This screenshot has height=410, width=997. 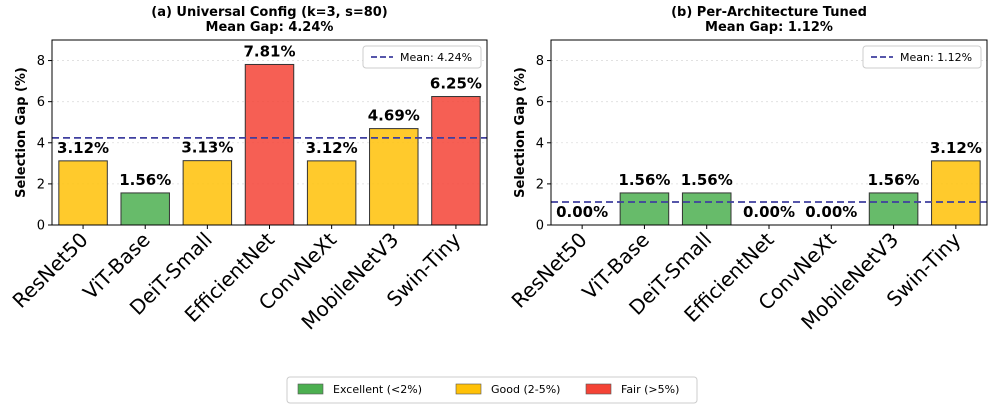 What do you see at coordinates (598, 389) in the screenshot?
I see `legend-swatch-fair` at bounding box center [598, 389].